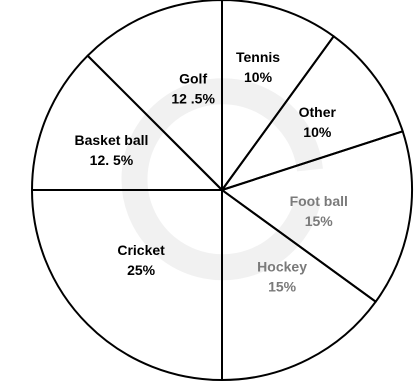 This screenshot has height=392, width=418. What do you see at coordinates (318, 112) in the screenshot?
I see `slice-label-other: Other` at bounding box center [318, 112].